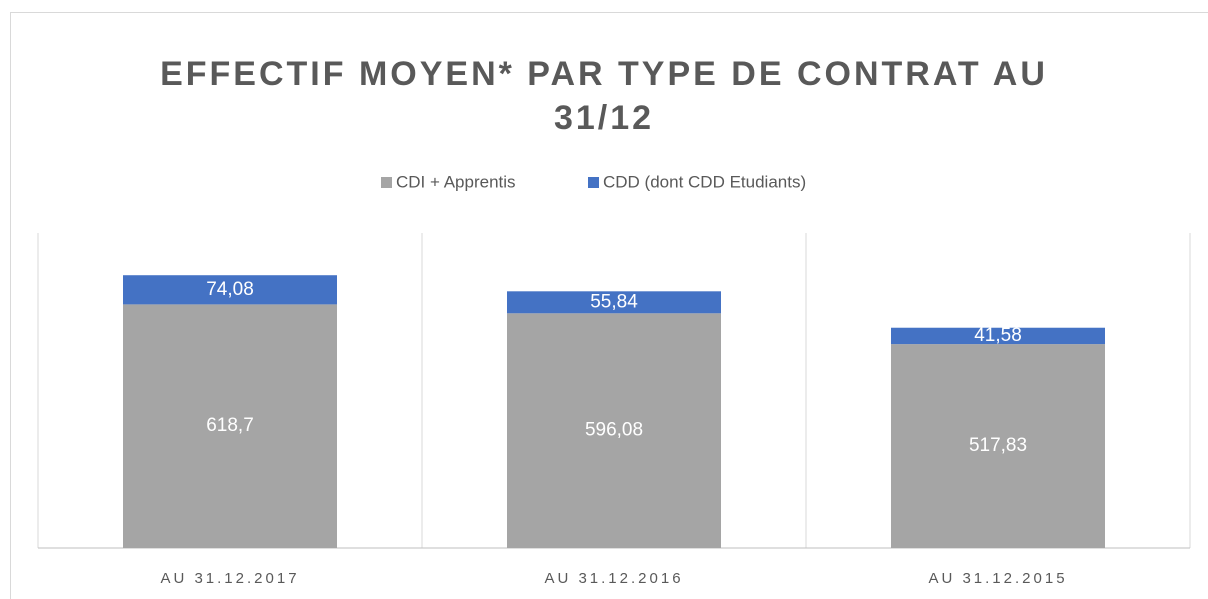  I want to click on data-label: 41,58, so click(998, 335).